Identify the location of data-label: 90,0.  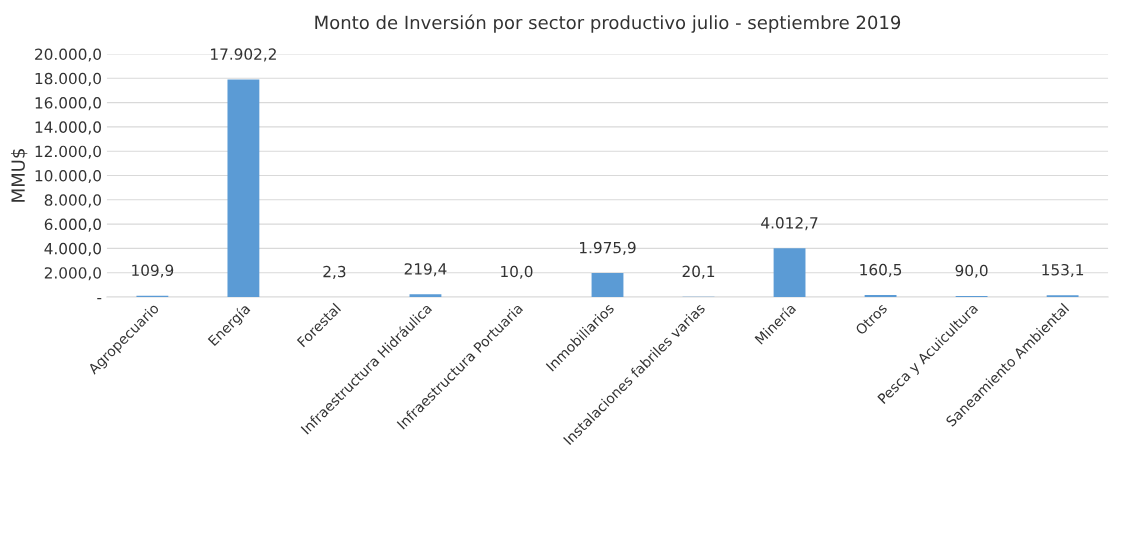
(971, 271).